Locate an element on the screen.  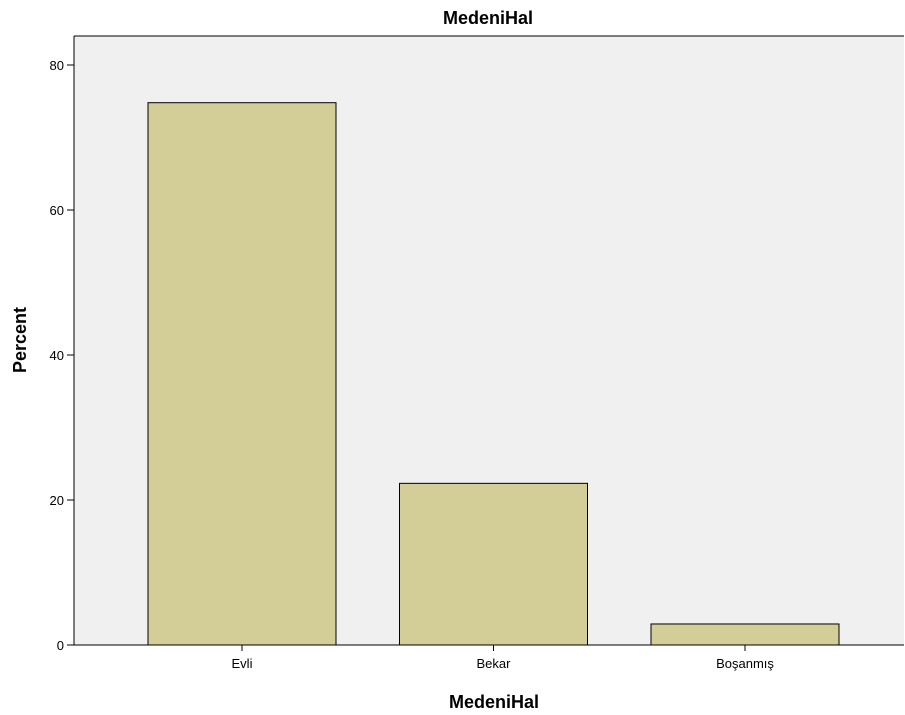
y-tick-label: 0 is located at coordinates (60, 645).